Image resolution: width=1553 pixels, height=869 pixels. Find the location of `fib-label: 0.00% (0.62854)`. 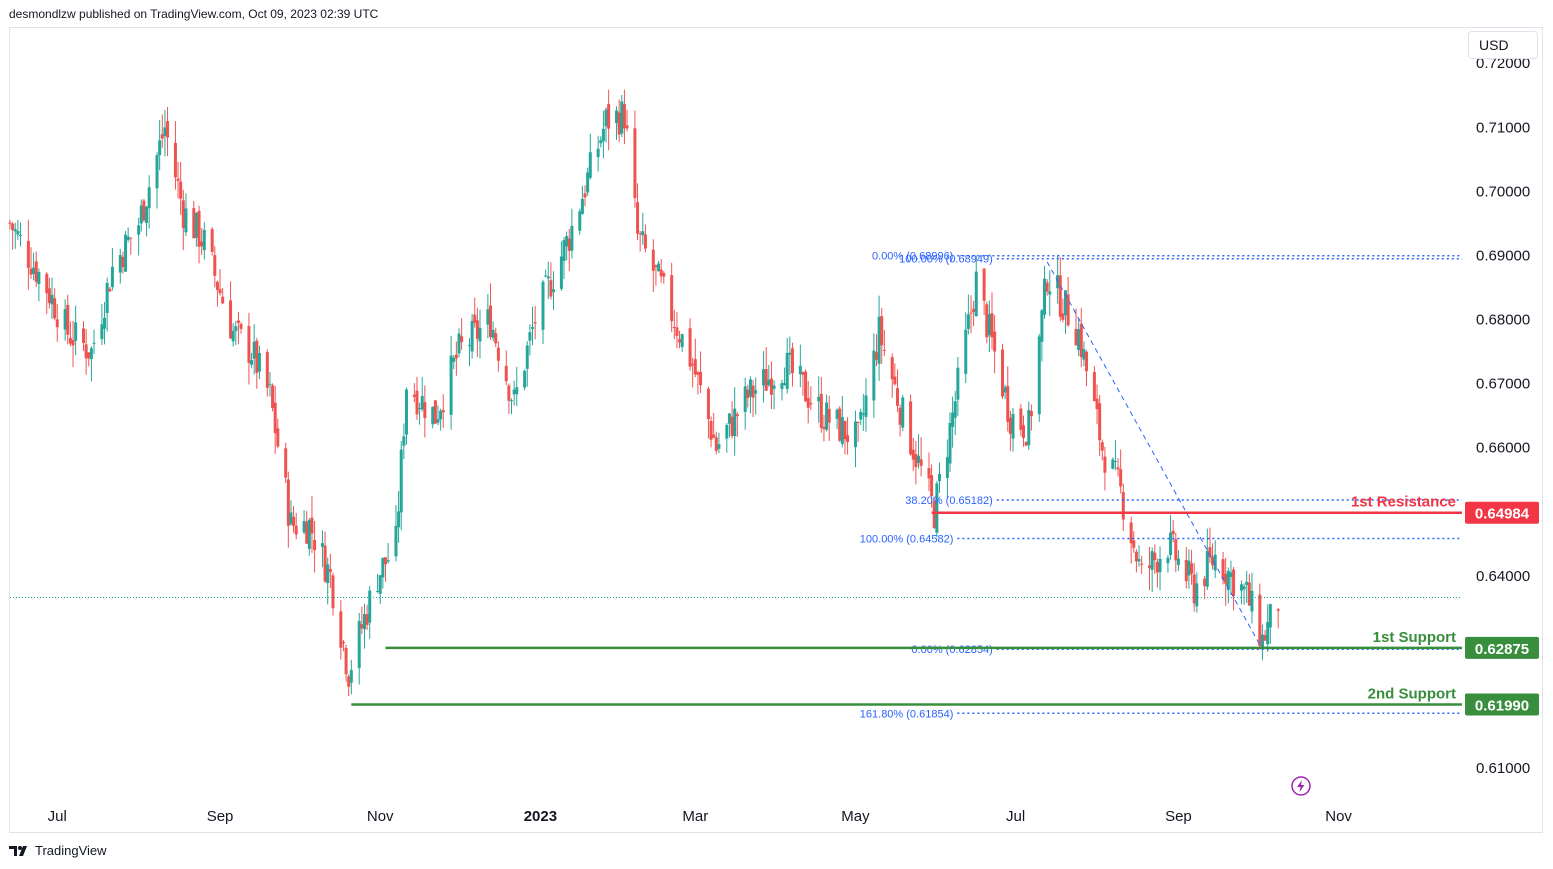

fib-label: 0.00% (0.62854) is located at coordinates (951, 650).